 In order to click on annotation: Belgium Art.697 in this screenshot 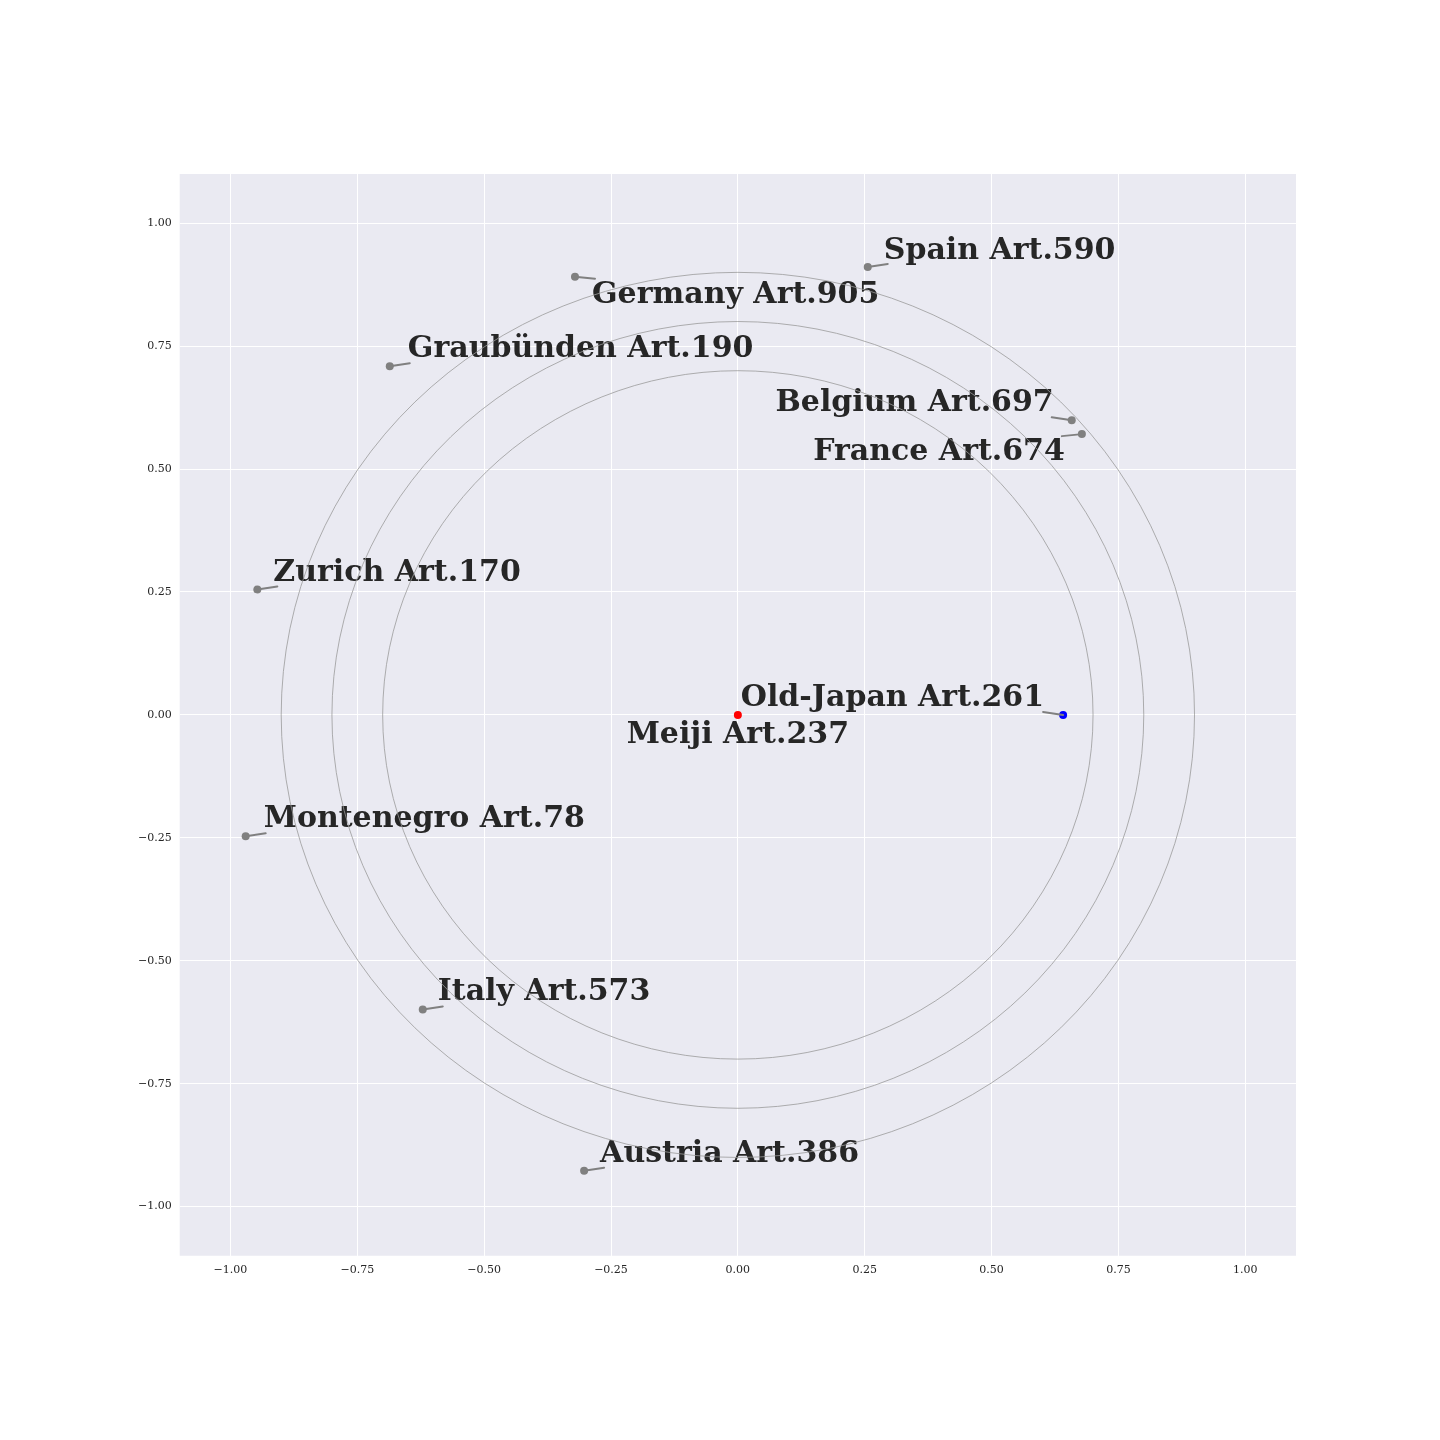, I will do `click(914, 401)`.